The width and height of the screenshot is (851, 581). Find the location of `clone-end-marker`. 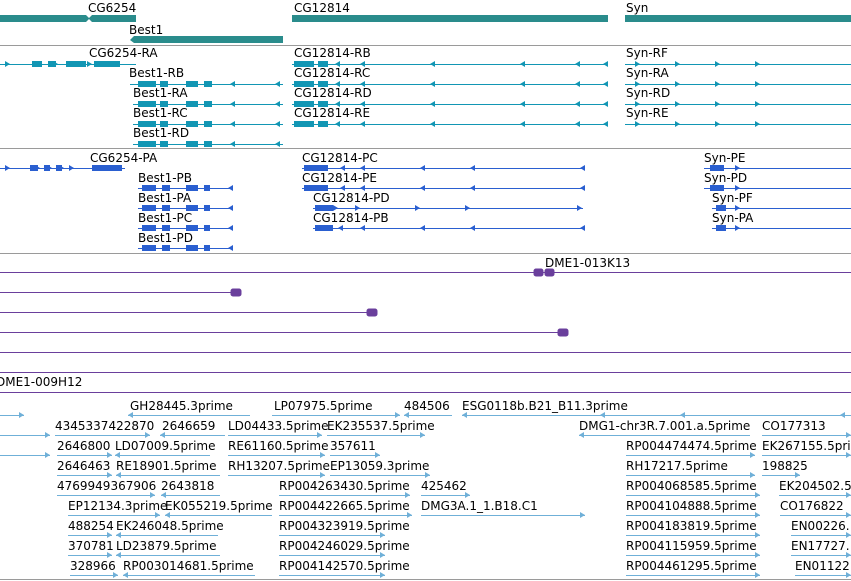

clone-end-marker is located at coordinates (549, 272).